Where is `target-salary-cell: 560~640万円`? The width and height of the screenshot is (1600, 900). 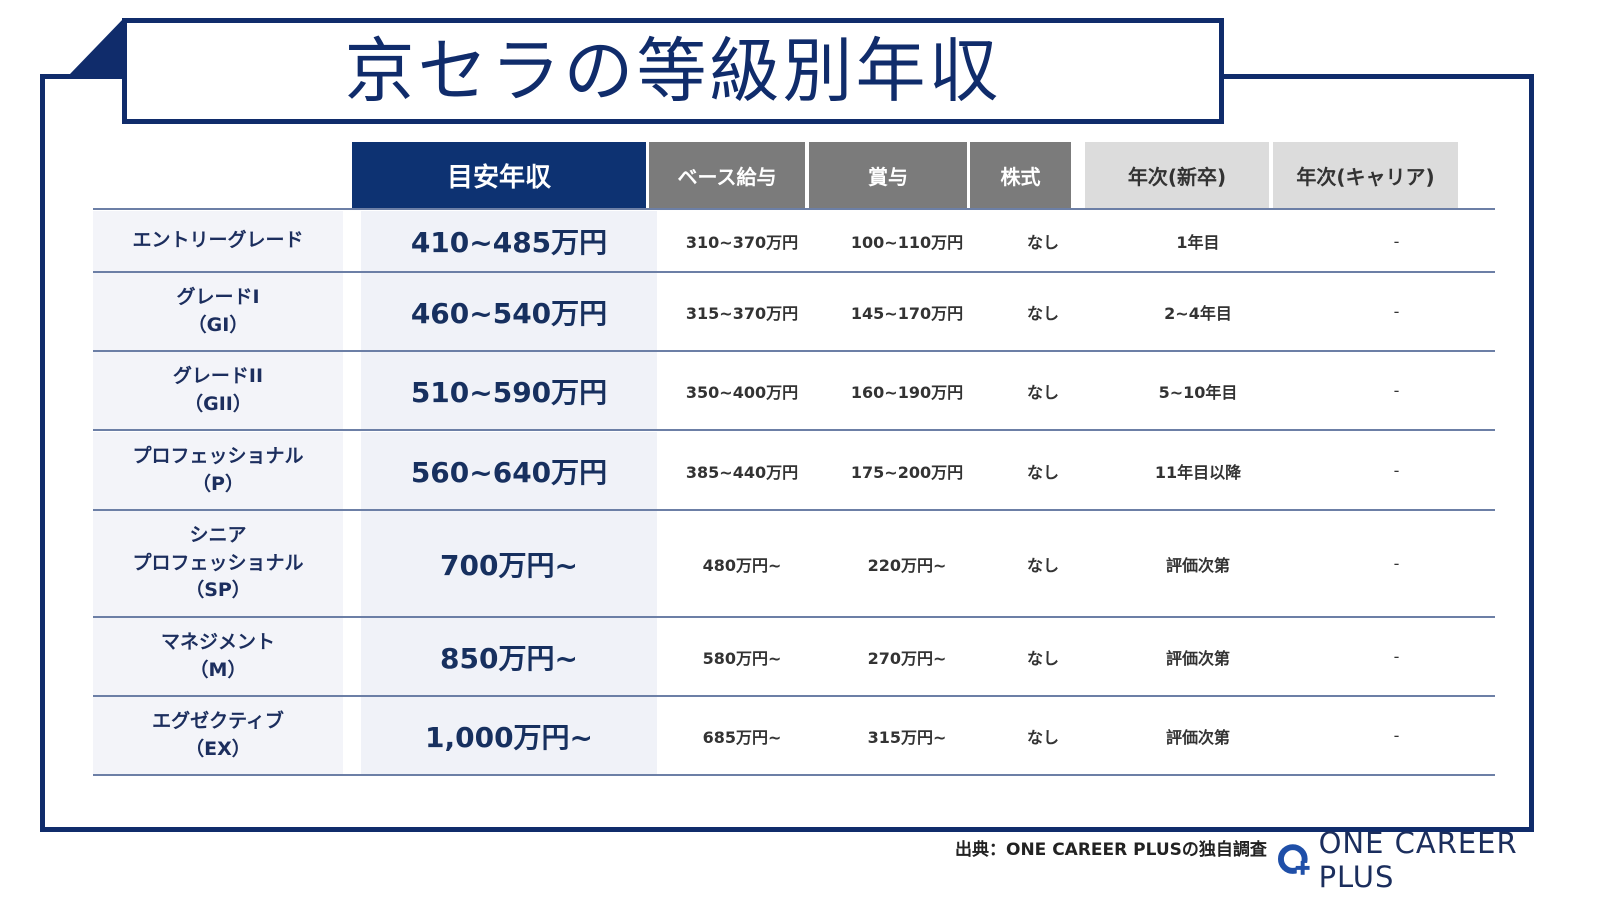 target-salary-cell: 560~640万円 is located at coordinates (509, 470).